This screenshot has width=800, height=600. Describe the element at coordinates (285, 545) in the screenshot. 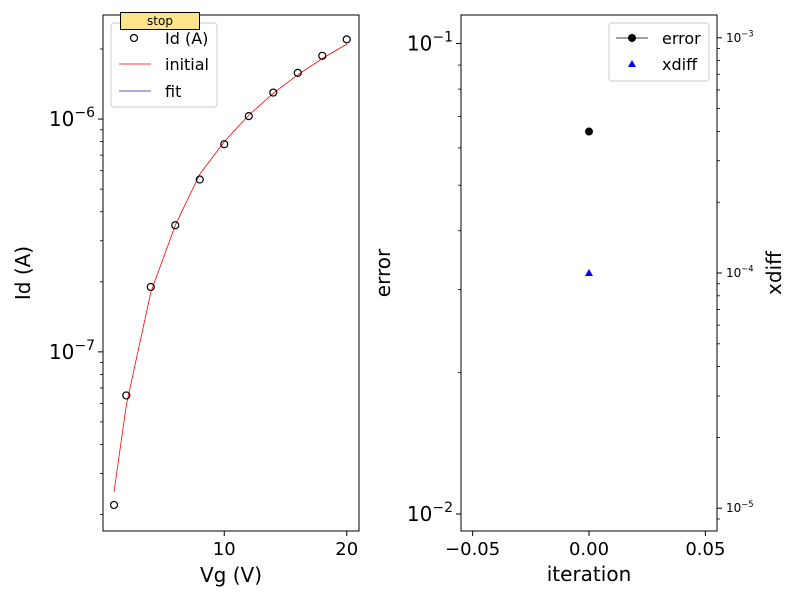

I see `left-x-ticks: 10 20` at that location.